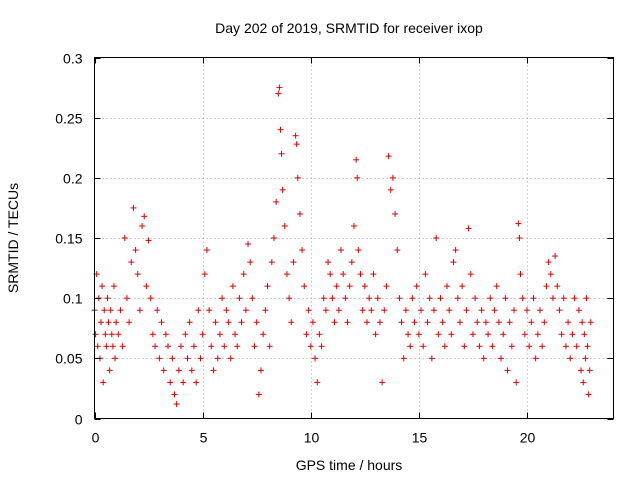 This screenshot has height=480, width=640. I want to click on y-tick-label: 0.25, so click(68, 119).